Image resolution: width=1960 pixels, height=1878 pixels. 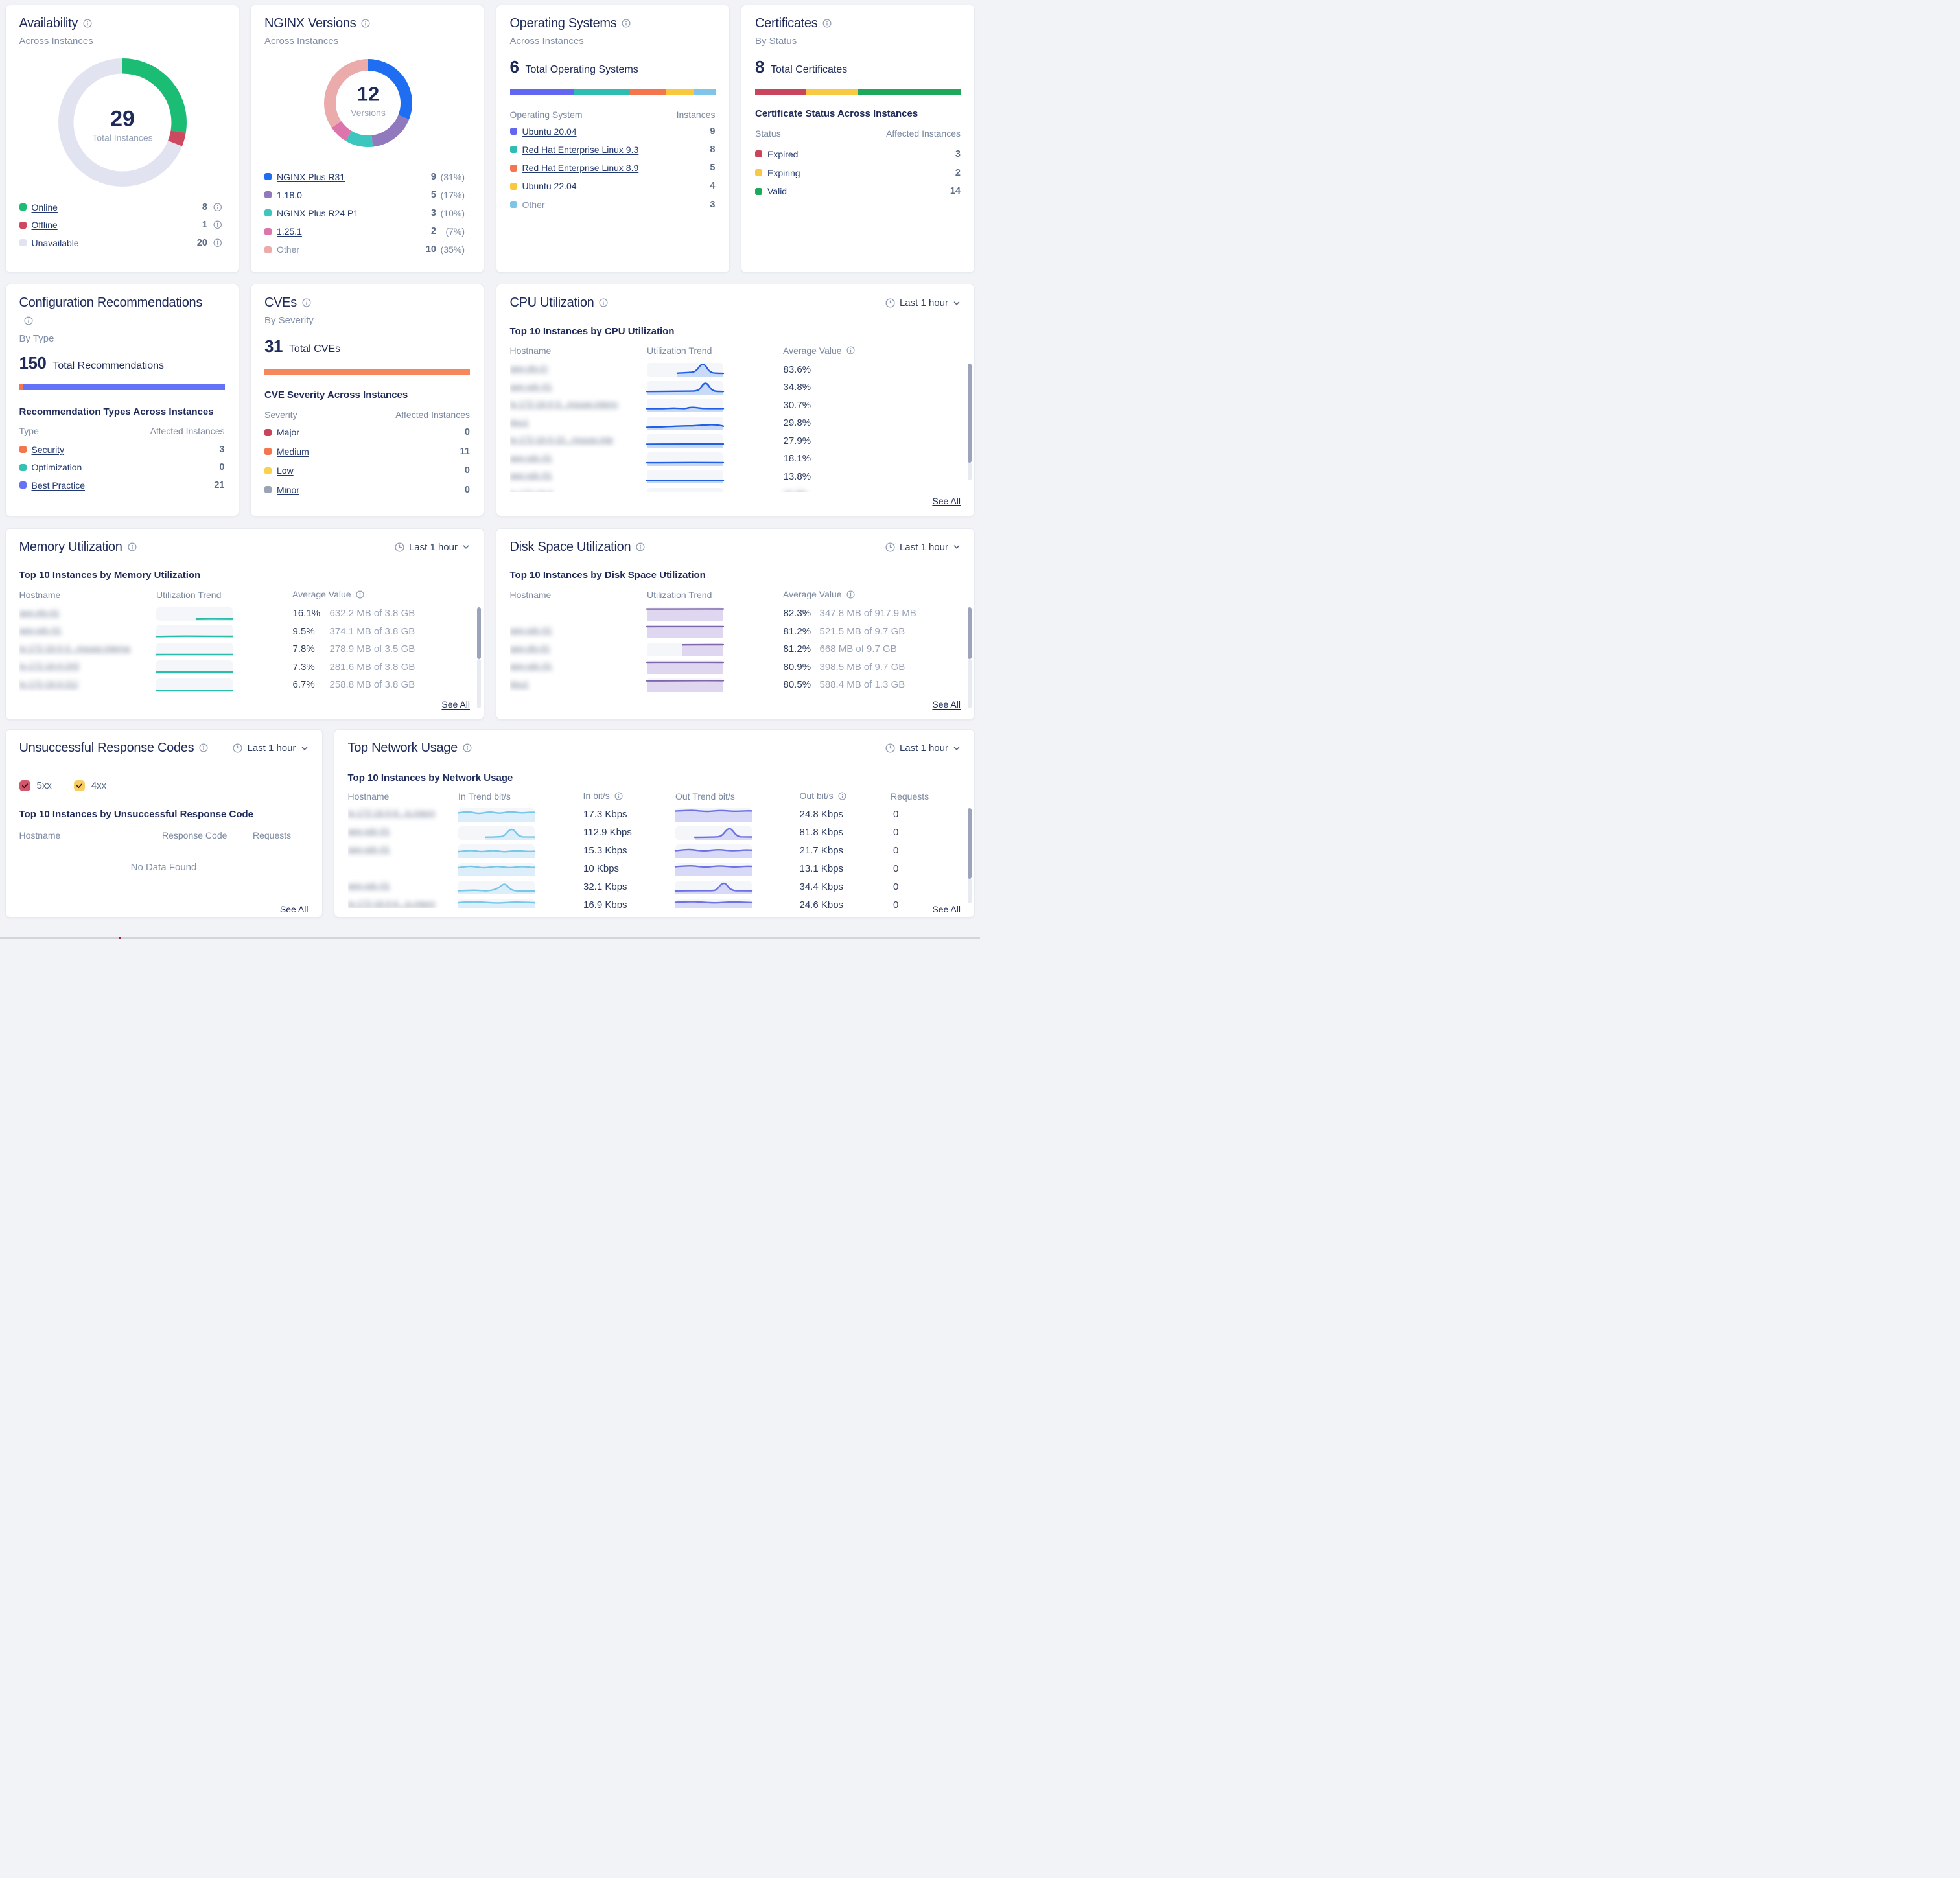 What do you see at coordinates (369, 113) in the screenshot?
I see `svg-text: Versions` at bounding box center [369, 113].